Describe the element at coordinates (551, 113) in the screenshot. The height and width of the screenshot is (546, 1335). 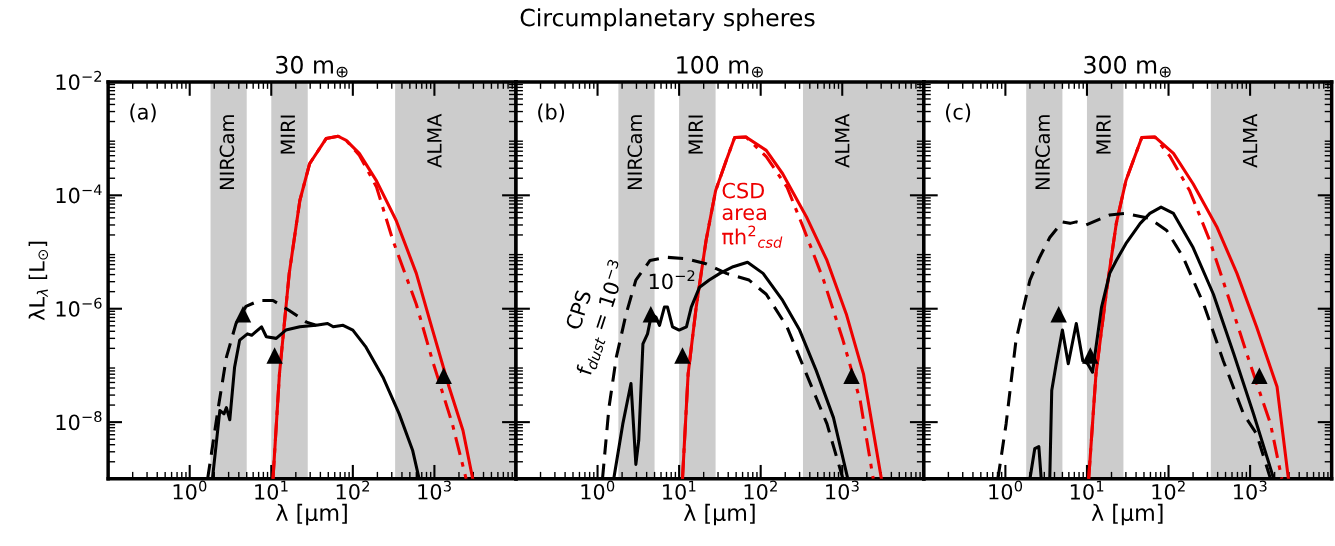
I see `annotation: (b)` at that location.